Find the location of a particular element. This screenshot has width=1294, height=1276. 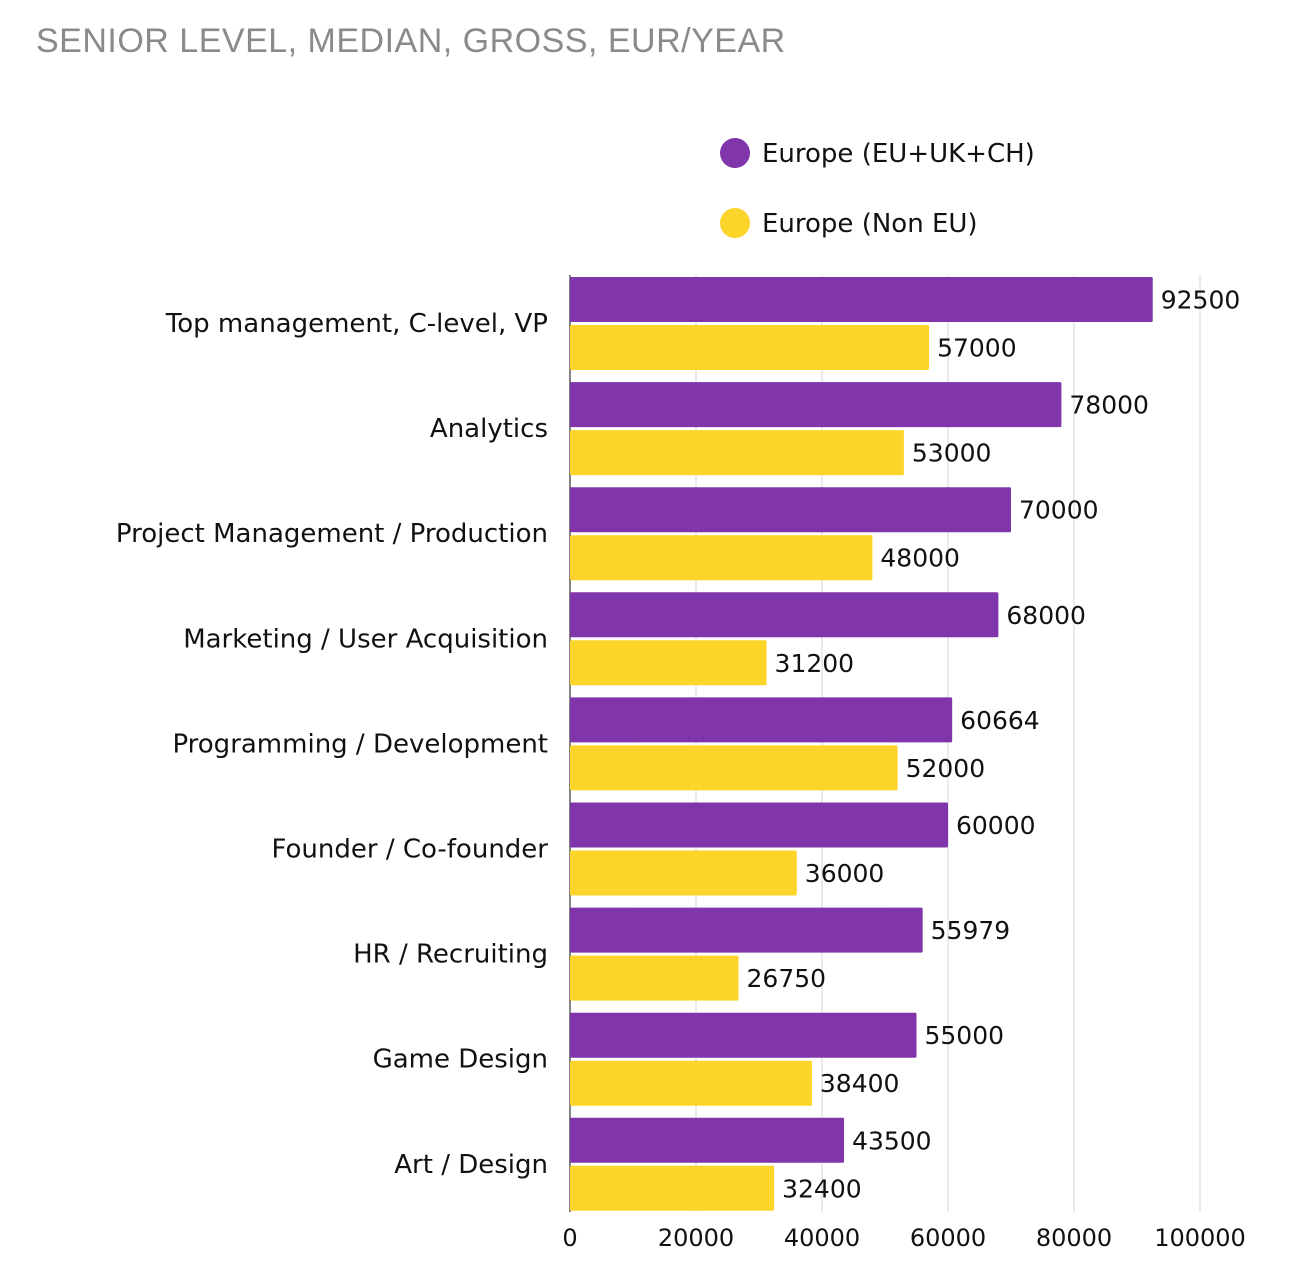

bar-value-label: 43500 is located at coordinates (892, 1140).